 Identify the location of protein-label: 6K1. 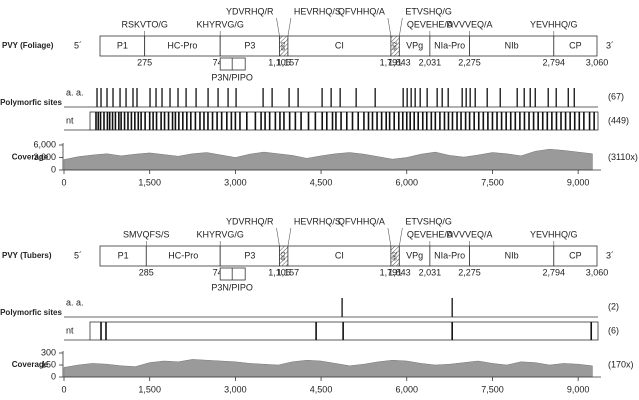
(284, 255).